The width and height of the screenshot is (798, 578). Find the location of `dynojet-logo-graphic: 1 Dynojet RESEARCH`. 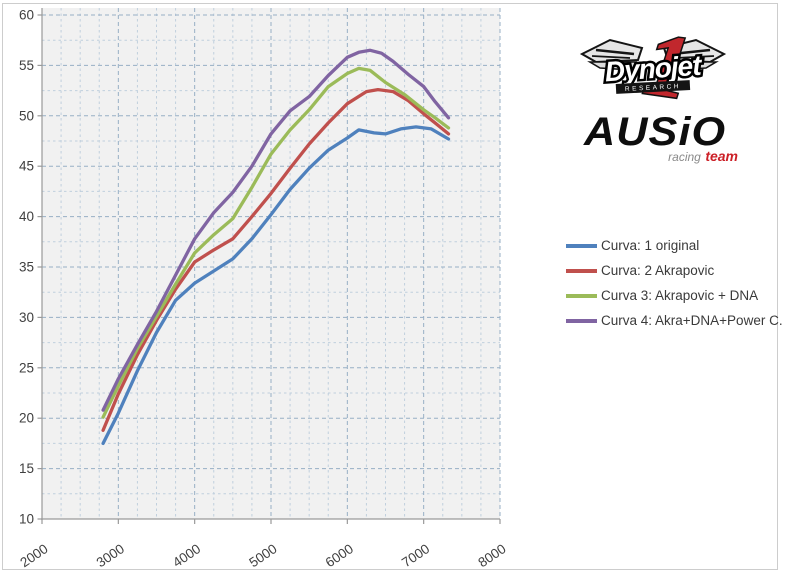

dynojet-logo-graphic: 1 Dynojet RESEARCH is located at coordinates (653, 66).